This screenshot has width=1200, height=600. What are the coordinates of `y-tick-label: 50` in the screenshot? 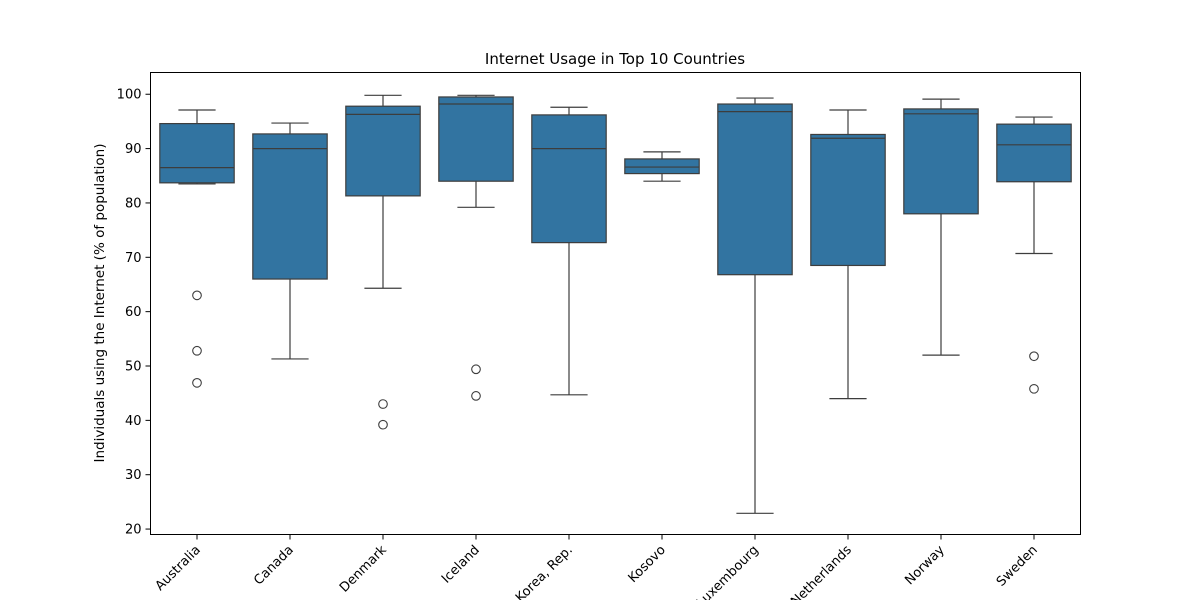 It's located at (133, 367).